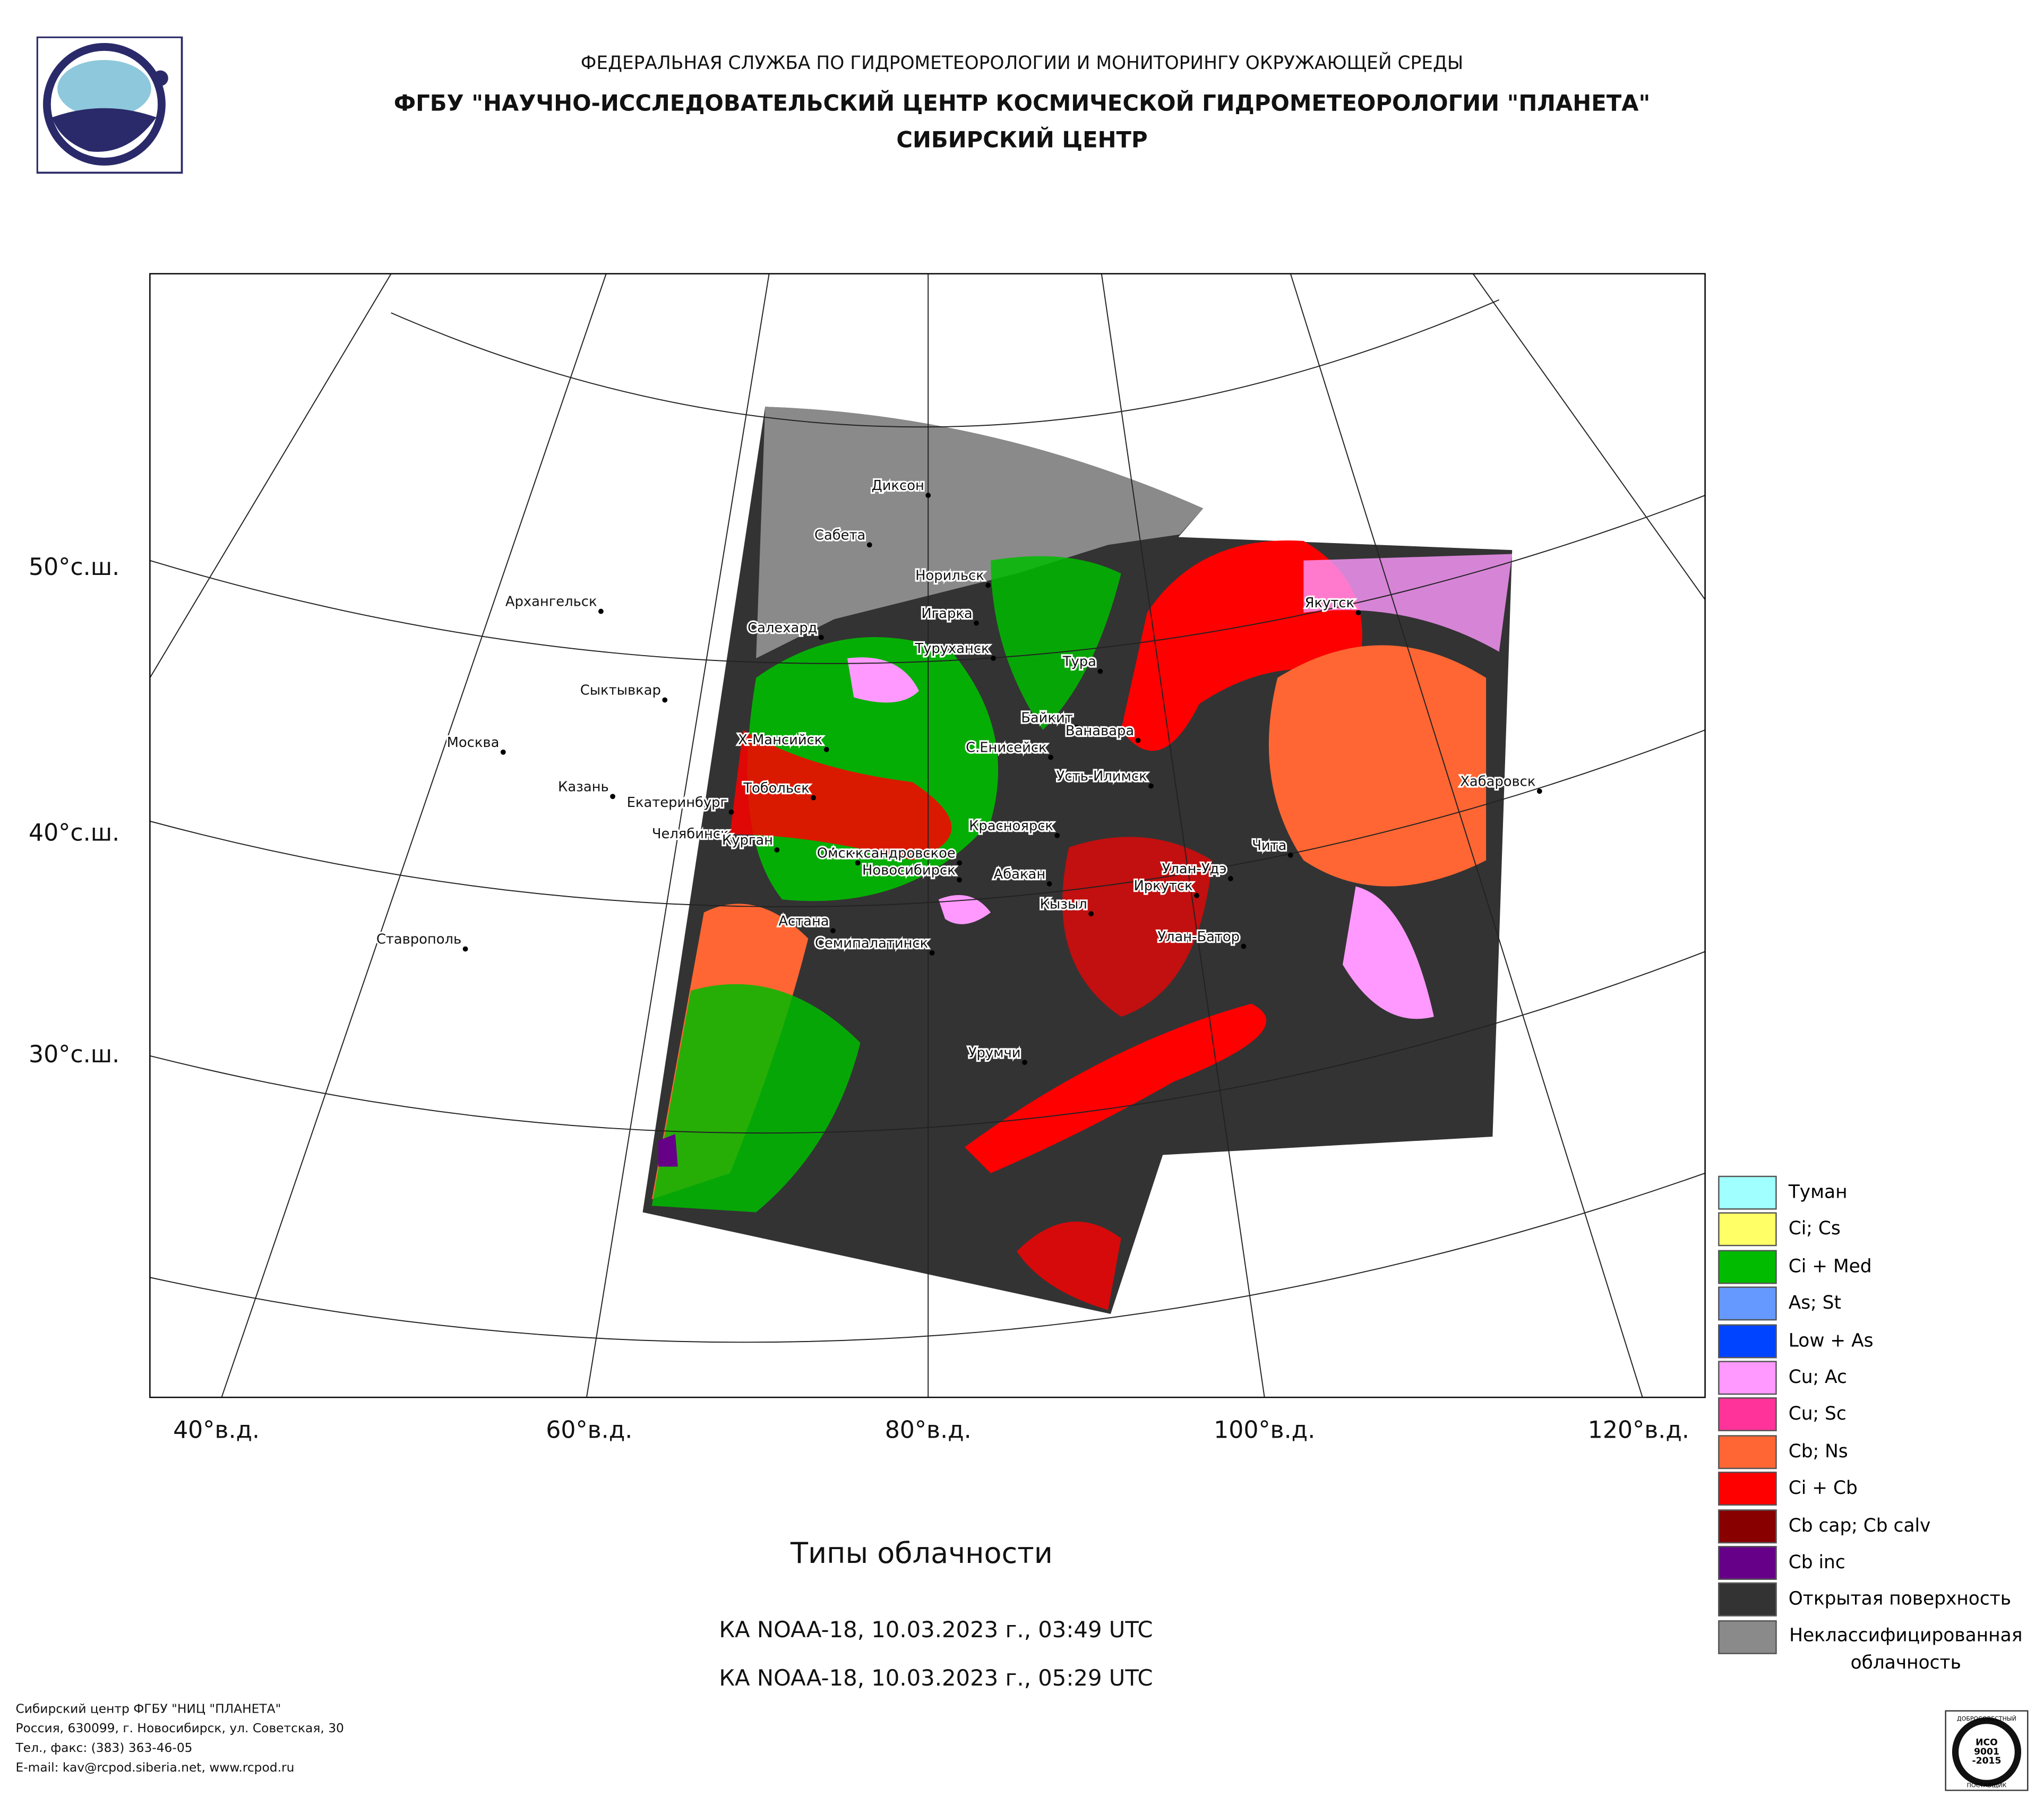 Image resolution: width=2044 pixels, height=1805 pixels. I want to click on lon-label: 100°в.д., so click(1265, 1430).